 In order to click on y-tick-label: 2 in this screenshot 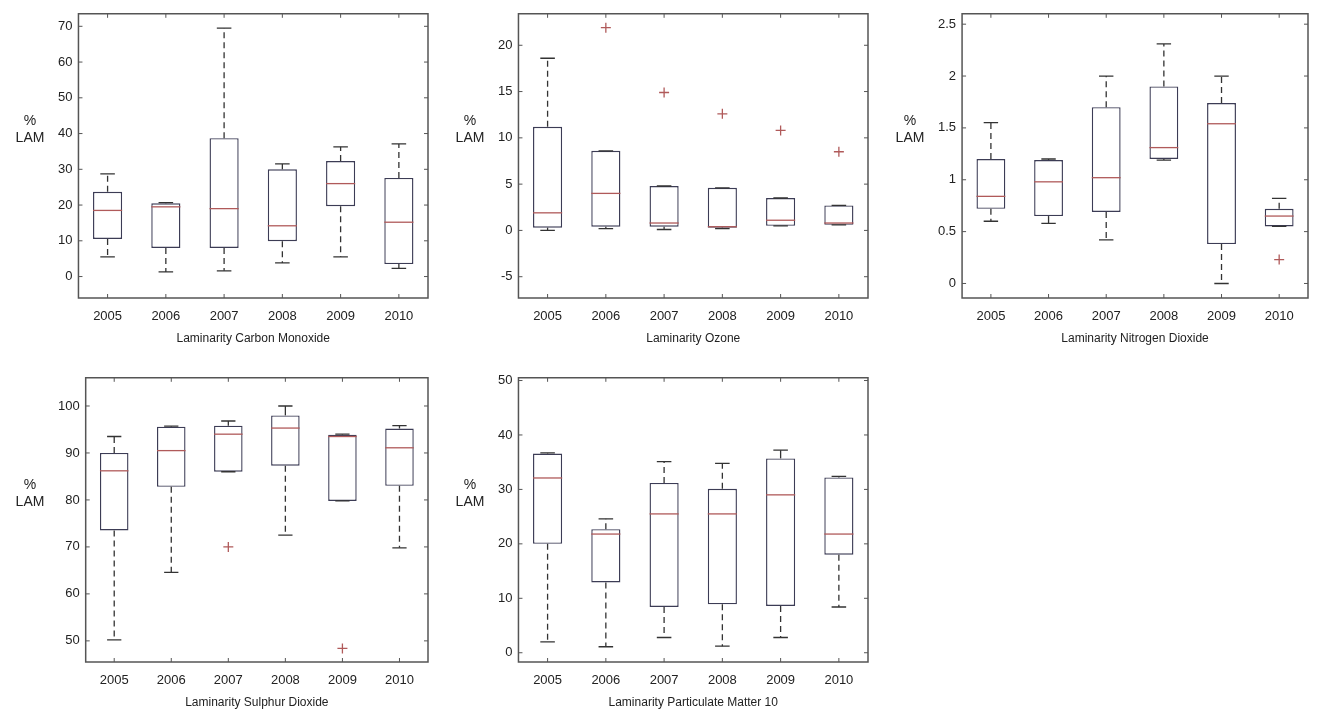, I will do `click(952, 75)`.